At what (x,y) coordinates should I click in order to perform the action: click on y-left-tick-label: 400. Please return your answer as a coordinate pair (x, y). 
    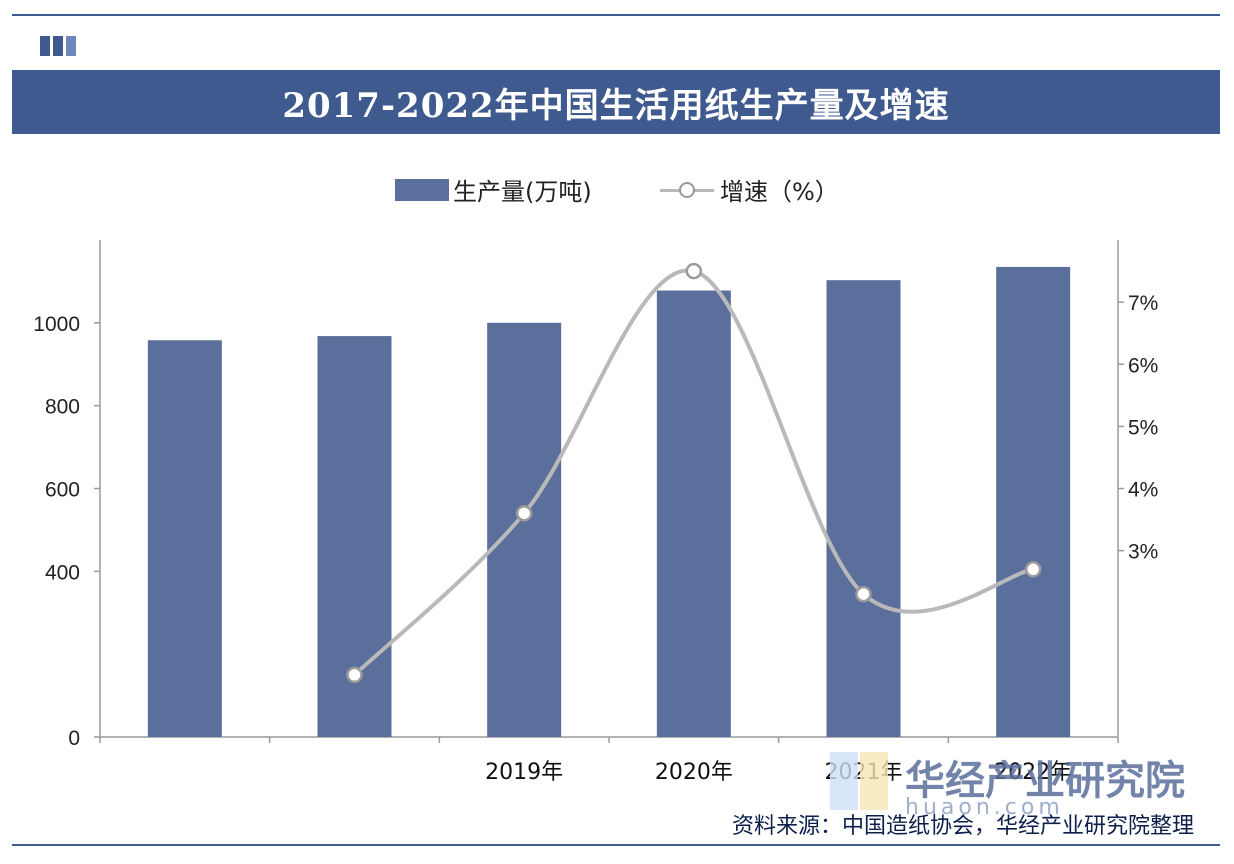
    Looking at the image, I should click on (62, 572).